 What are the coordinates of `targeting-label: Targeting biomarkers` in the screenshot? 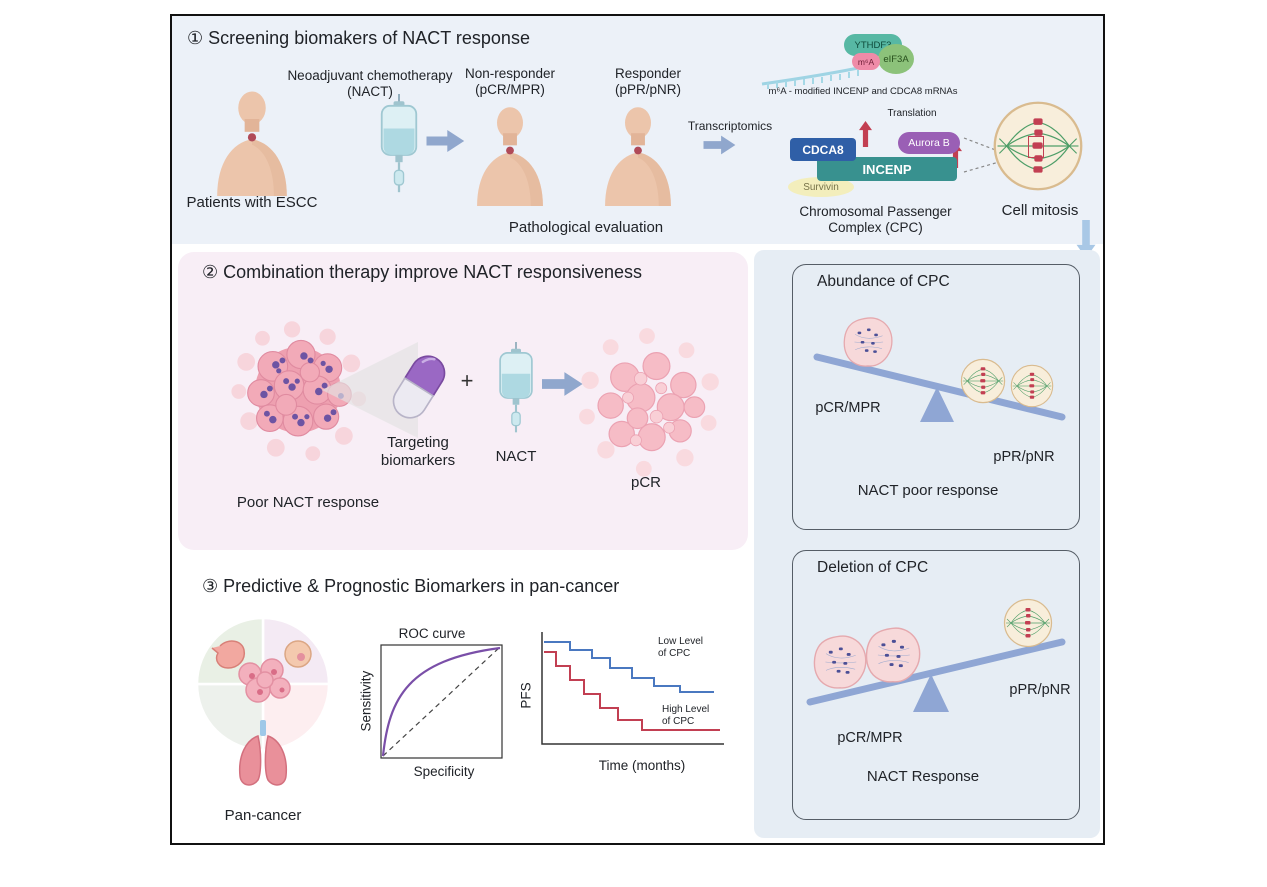 It's located at (418, 452).